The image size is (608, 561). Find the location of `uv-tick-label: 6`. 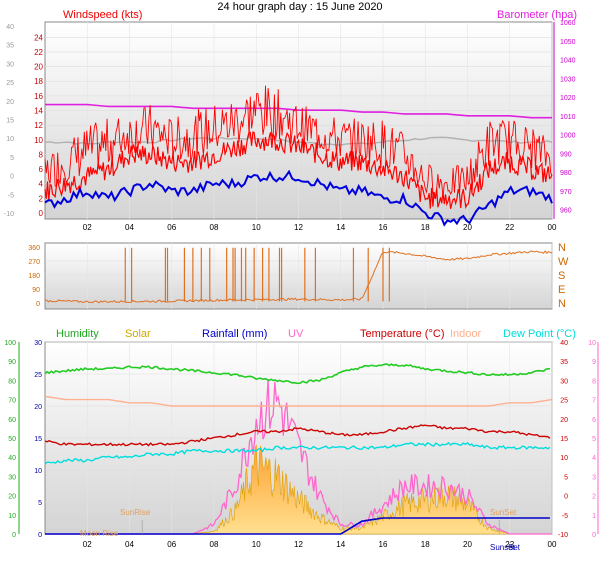

uv-tick-label: 6 is located at coordinates (594, 420).